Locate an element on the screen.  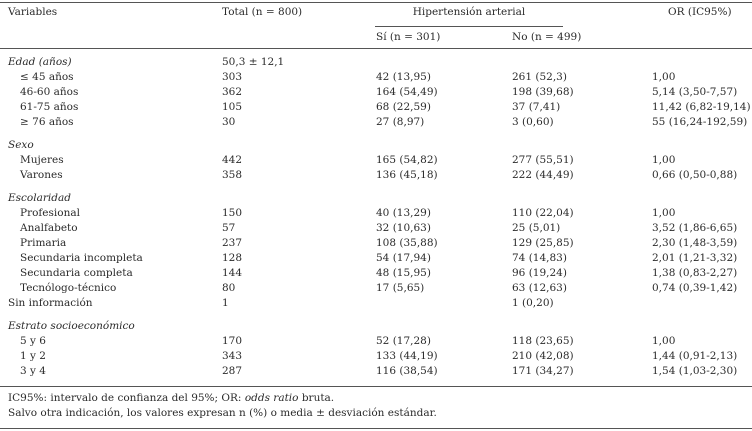
row-label: 3 y 4 is located at coordinates (33, 371).